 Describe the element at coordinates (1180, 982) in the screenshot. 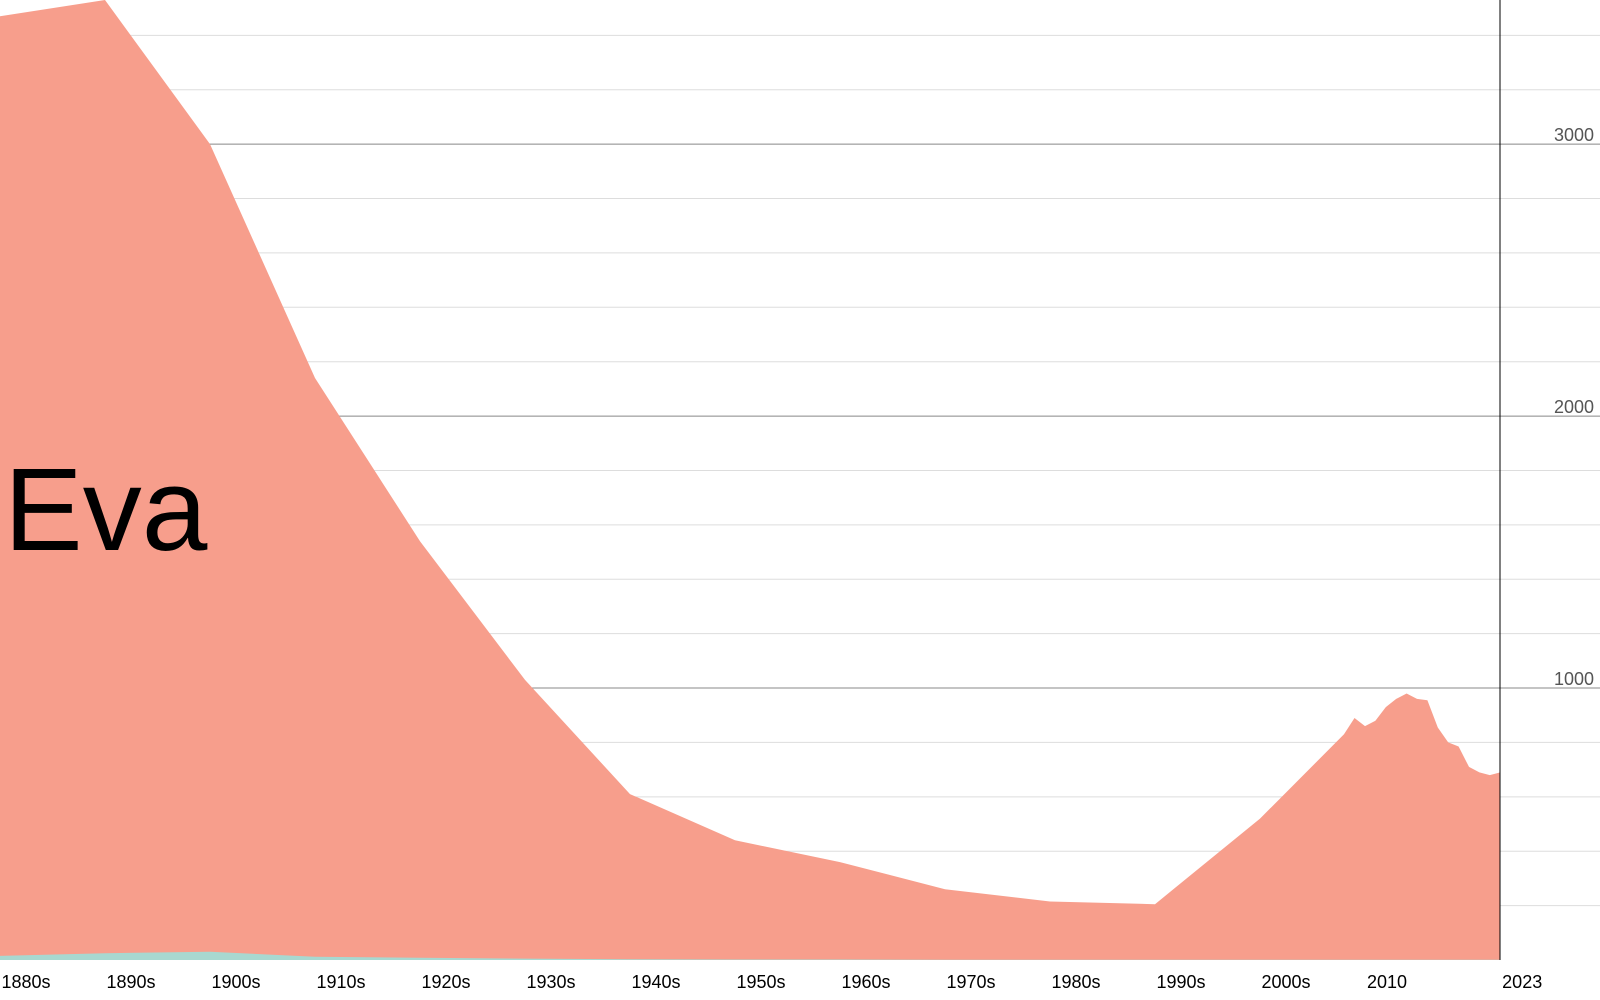

I see `x-tick-label: 1990s` at that location.